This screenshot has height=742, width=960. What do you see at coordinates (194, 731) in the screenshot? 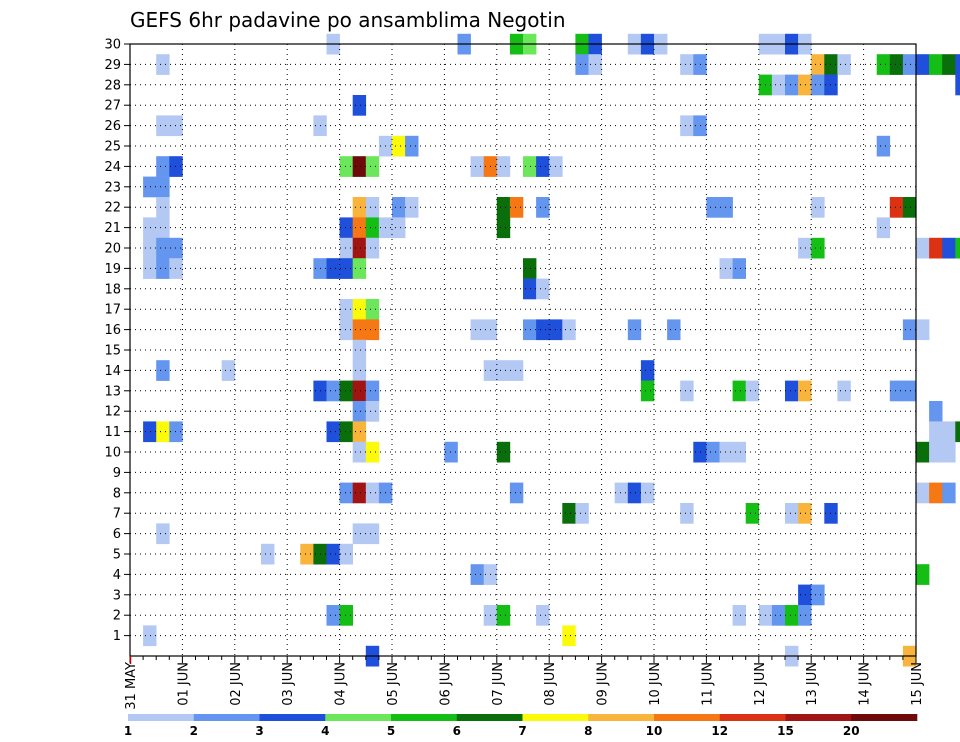
I see `legend-label: 2` at bounding box center [194, 731].